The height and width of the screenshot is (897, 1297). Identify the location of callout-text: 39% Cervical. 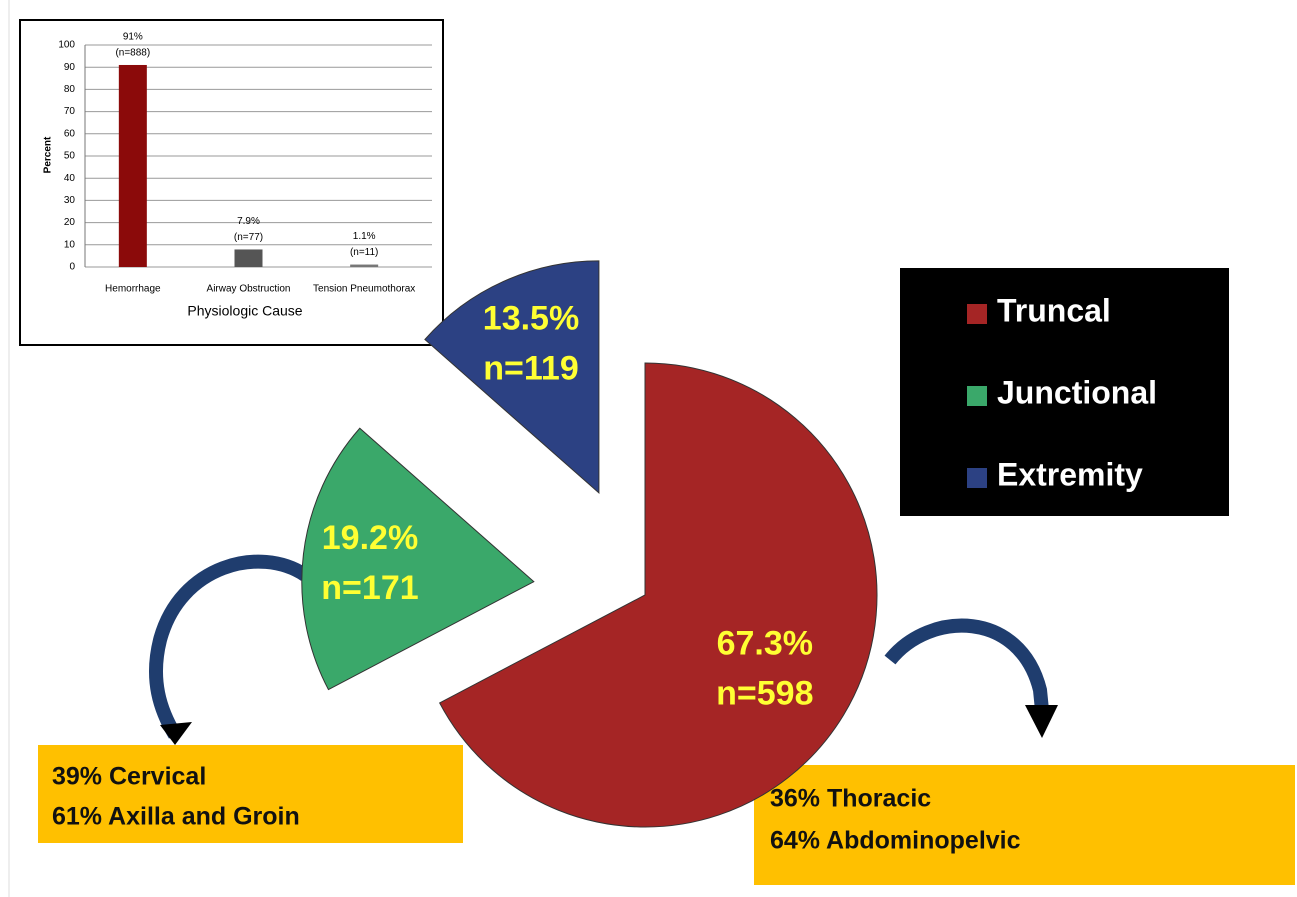
(129, 777).